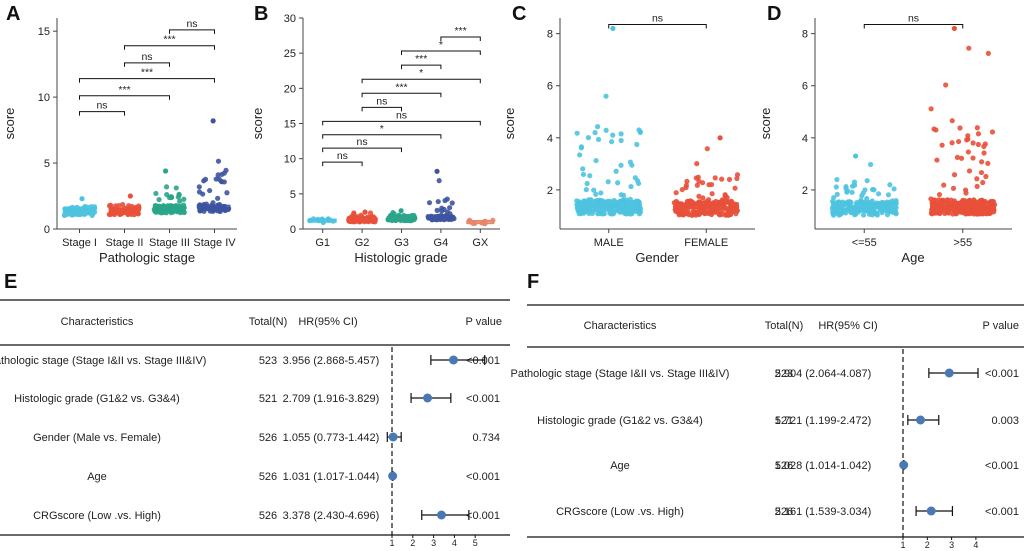  Describe the element at coordinates (784, 326) in the screenshot. I see `column-header: Total(N)` at that location.